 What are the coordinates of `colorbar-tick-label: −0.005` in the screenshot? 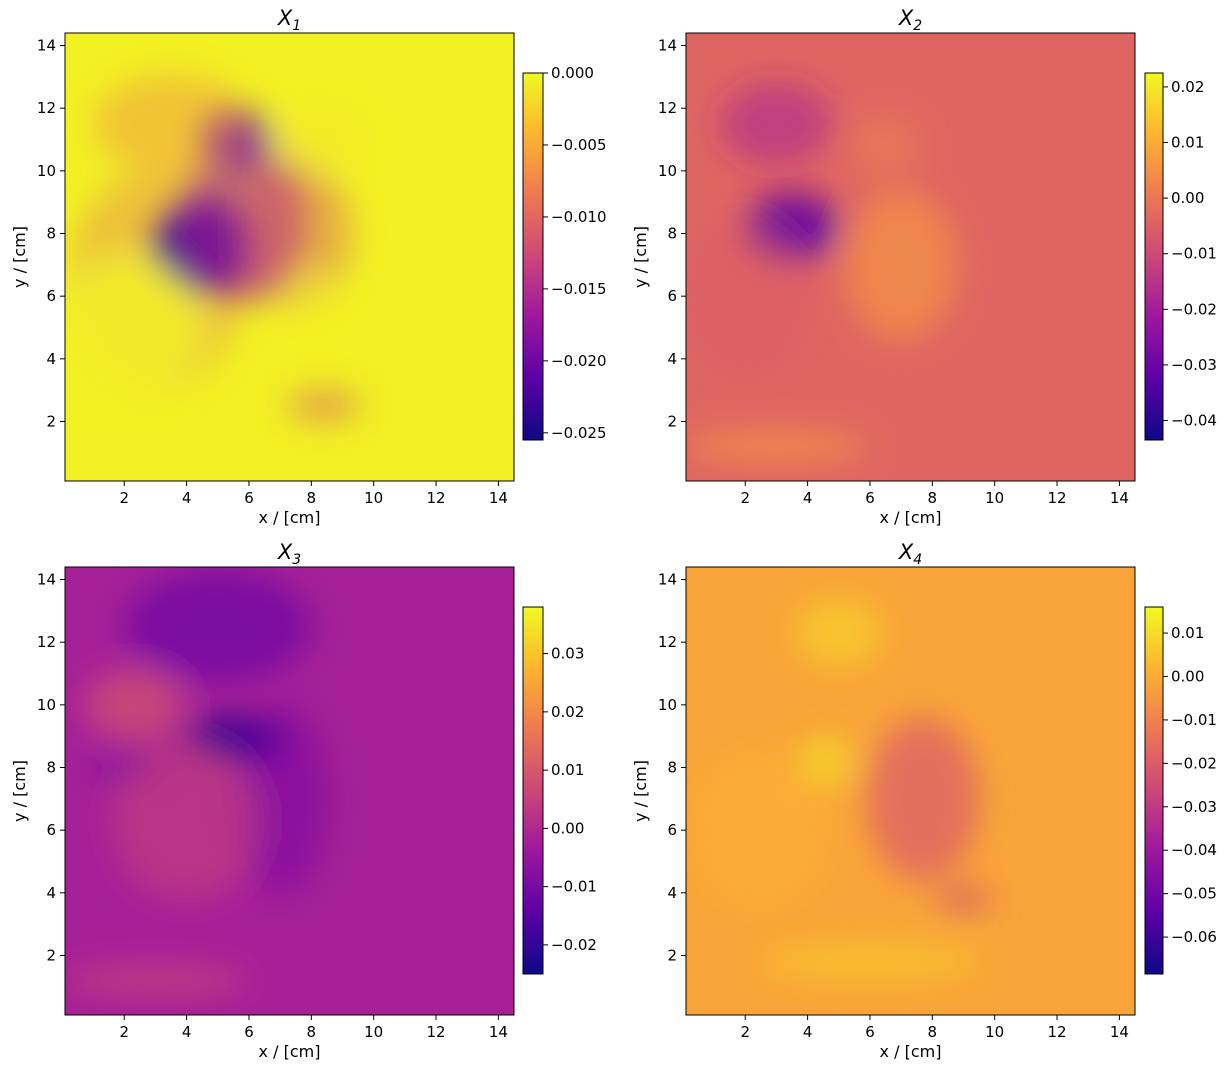 It's located at (579, 145).